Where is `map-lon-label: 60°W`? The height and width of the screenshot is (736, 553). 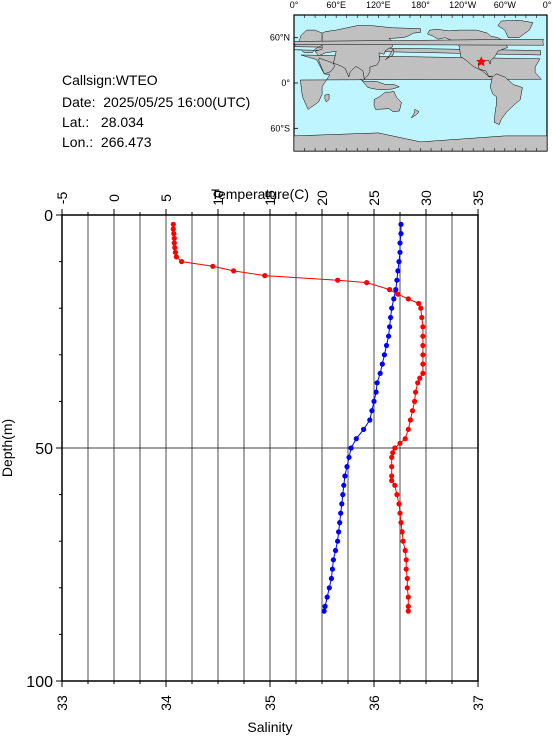 map-lon-label: 60°W is located at coordinates (505, 5).